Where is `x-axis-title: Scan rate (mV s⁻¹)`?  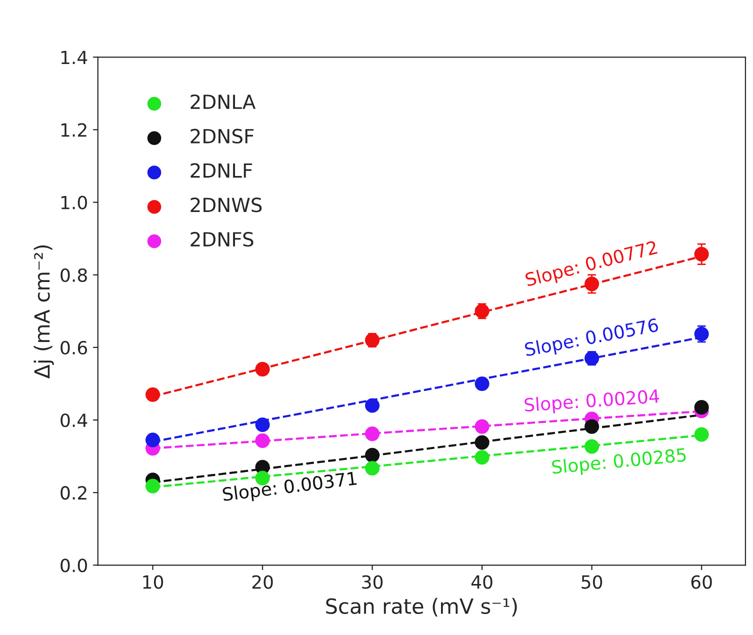
x-axis-title: Scan rate (mV s⁻¹) is located at coordinates (421, 607).